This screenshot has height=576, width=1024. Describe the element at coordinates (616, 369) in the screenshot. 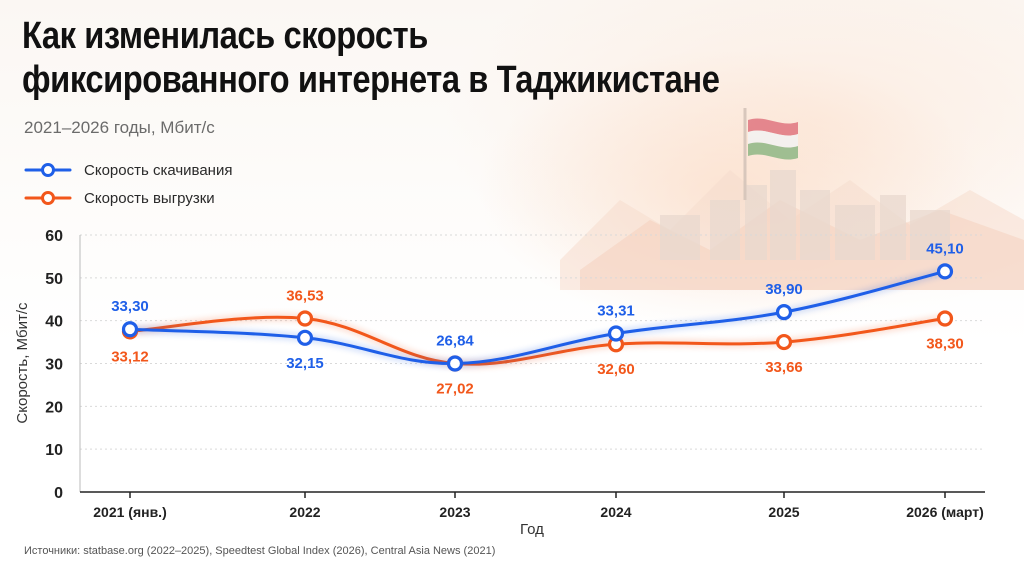

I see `data-label-upload-3: 32,60` at that location.